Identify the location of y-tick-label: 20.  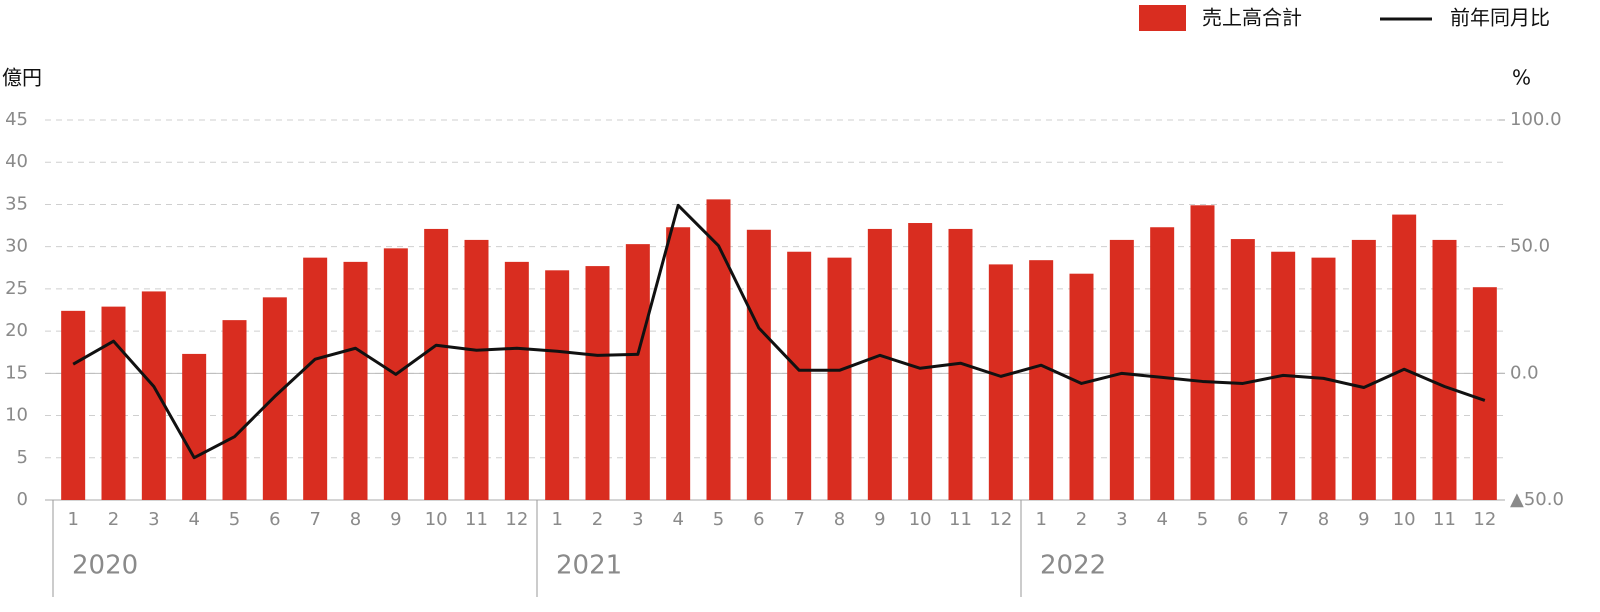
(16, 330).